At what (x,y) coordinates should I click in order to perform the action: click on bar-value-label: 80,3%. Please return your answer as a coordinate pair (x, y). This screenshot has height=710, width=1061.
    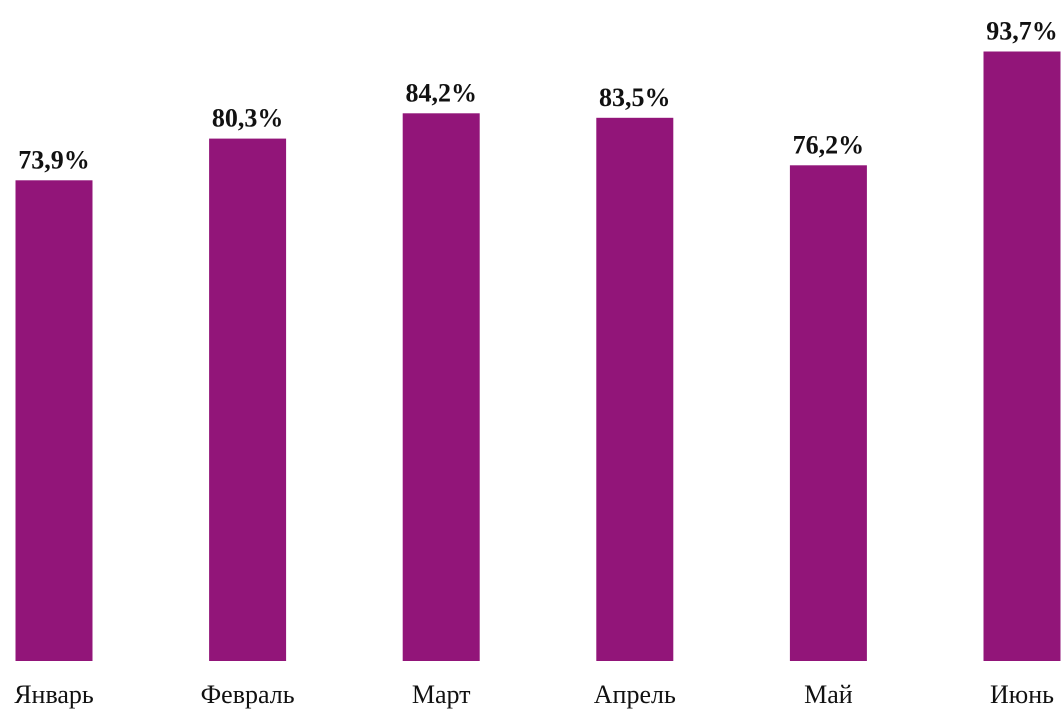
    Looking at the image, I should click on (248, 118).